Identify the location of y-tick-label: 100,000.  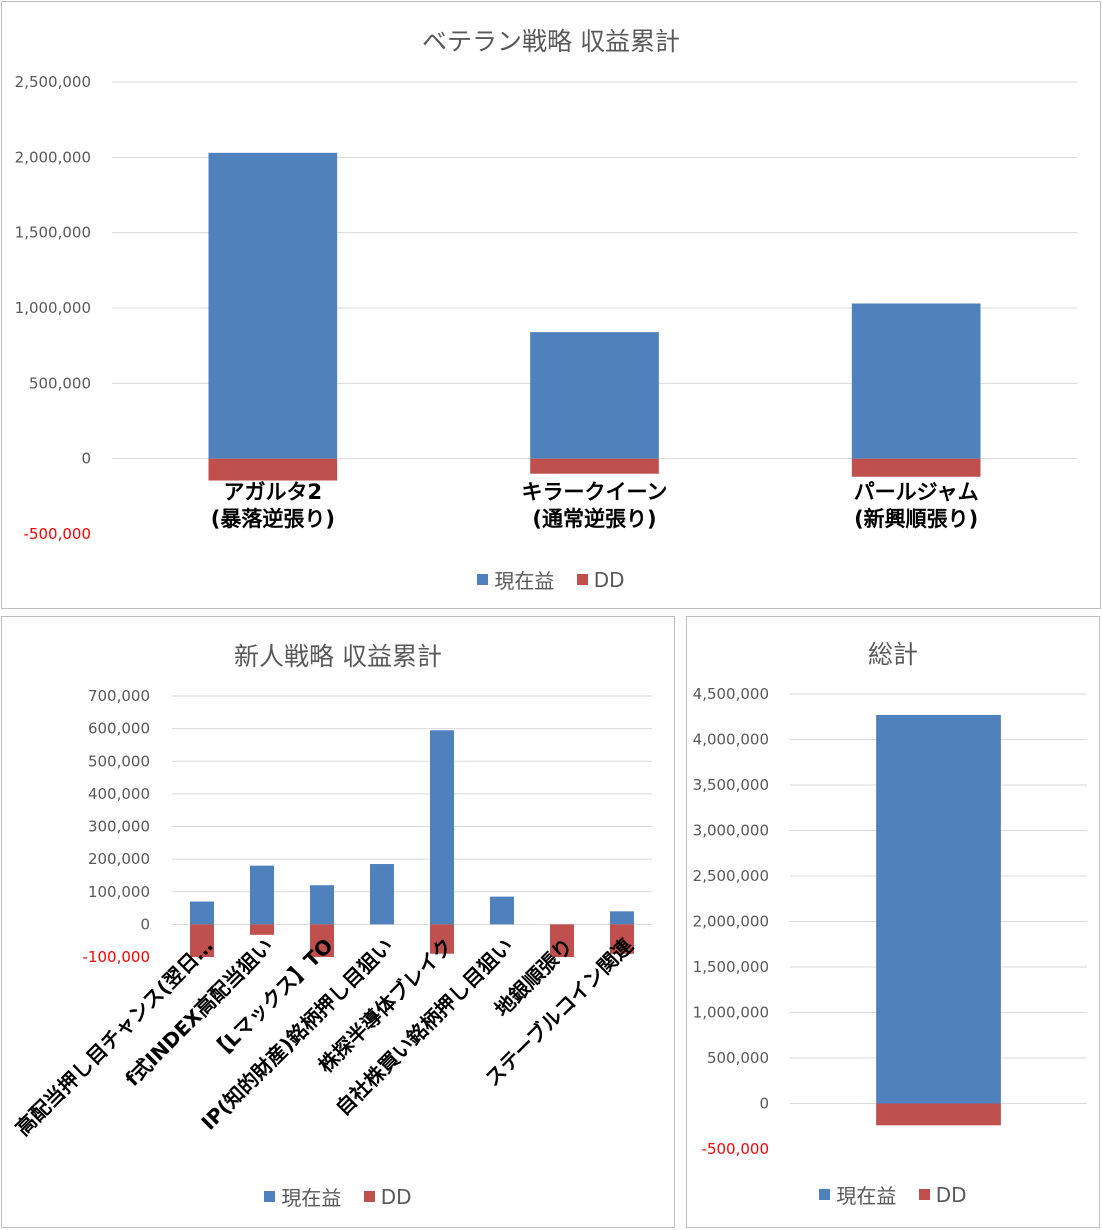
(119, 892).